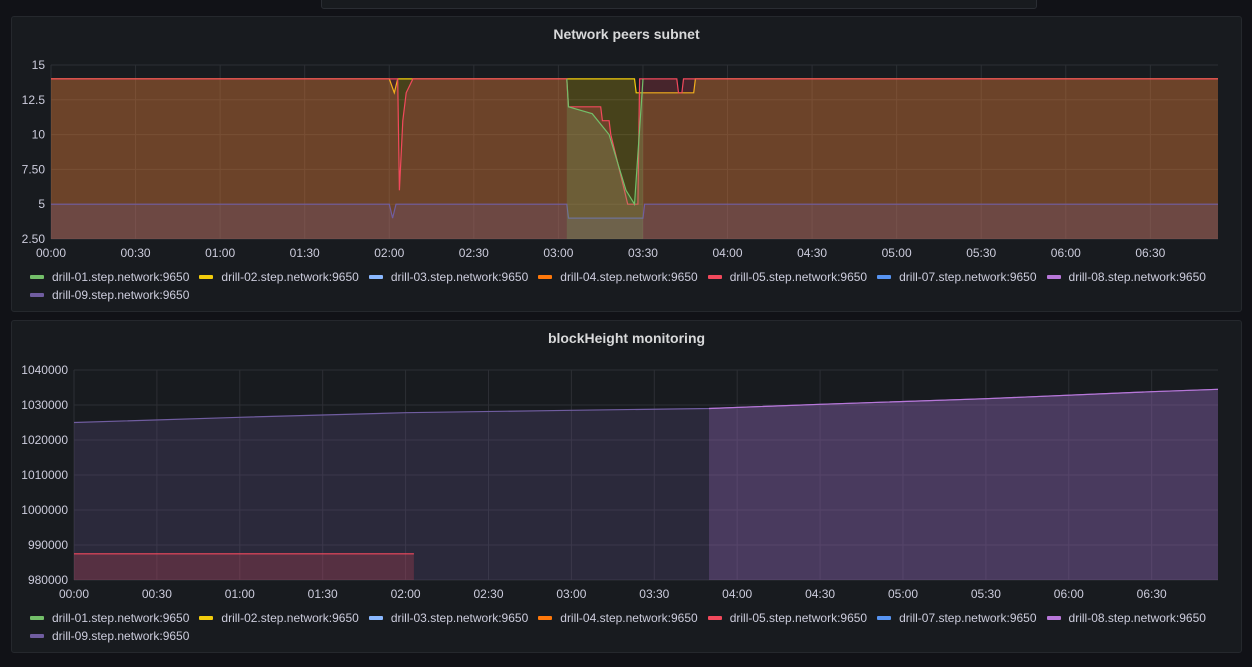 This screenshot has height=667, width=1252. What do you see at coordinates (41, 204) in the screenshot?
I see `y-tick-label: 5` at bounding box center [41, 204].